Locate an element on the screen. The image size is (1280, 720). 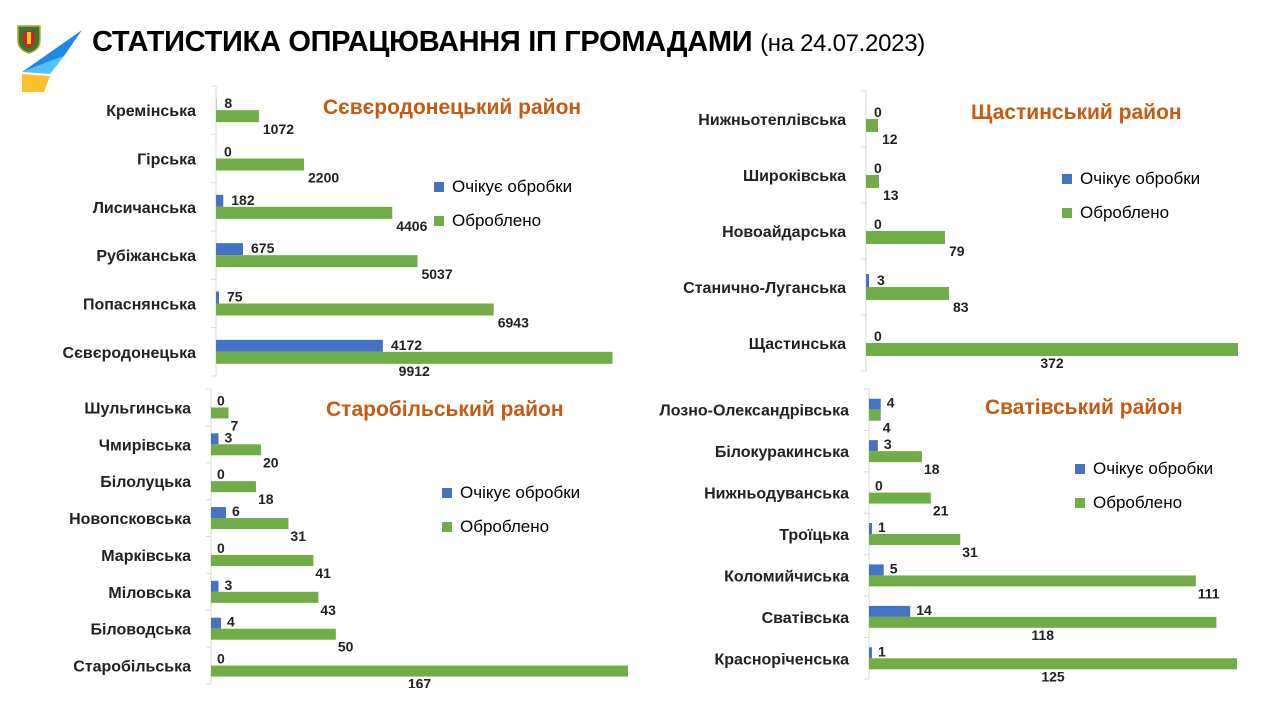
category-label: Щастинська is located at coordinates (797, 344).